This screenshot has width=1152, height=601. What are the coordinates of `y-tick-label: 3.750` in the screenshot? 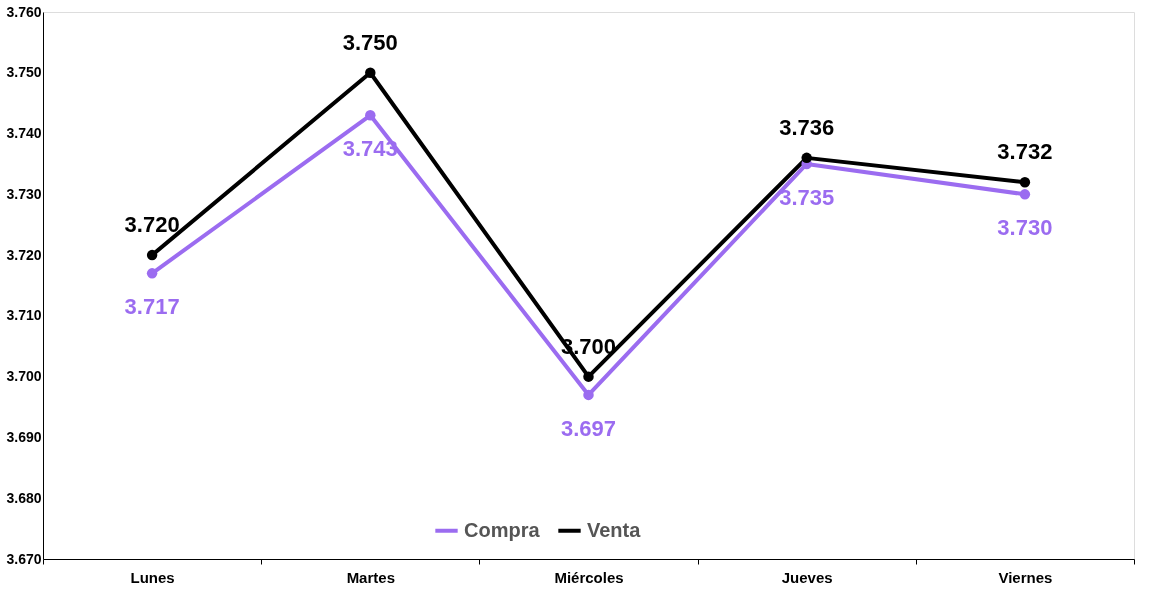 It's located at (24, 72).